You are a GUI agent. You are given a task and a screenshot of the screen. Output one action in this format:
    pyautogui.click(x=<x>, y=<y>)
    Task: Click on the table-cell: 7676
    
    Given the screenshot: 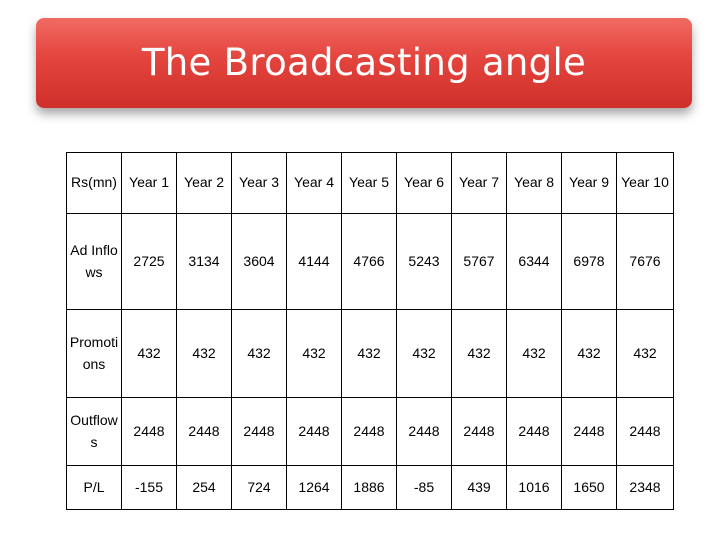 What is the action you would take?
    pyautogui.click(x=645, y=261)
    